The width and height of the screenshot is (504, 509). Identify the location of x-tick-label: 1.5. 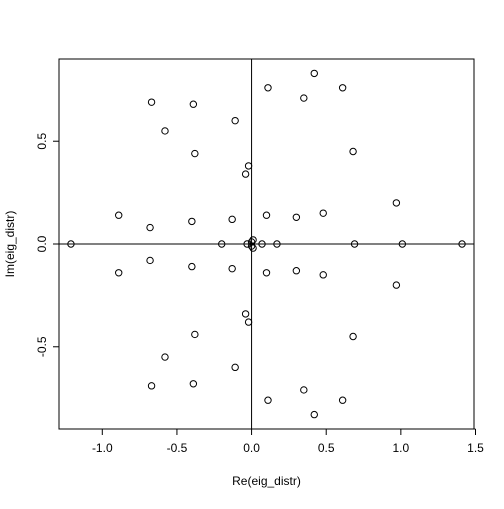
(475, 448).